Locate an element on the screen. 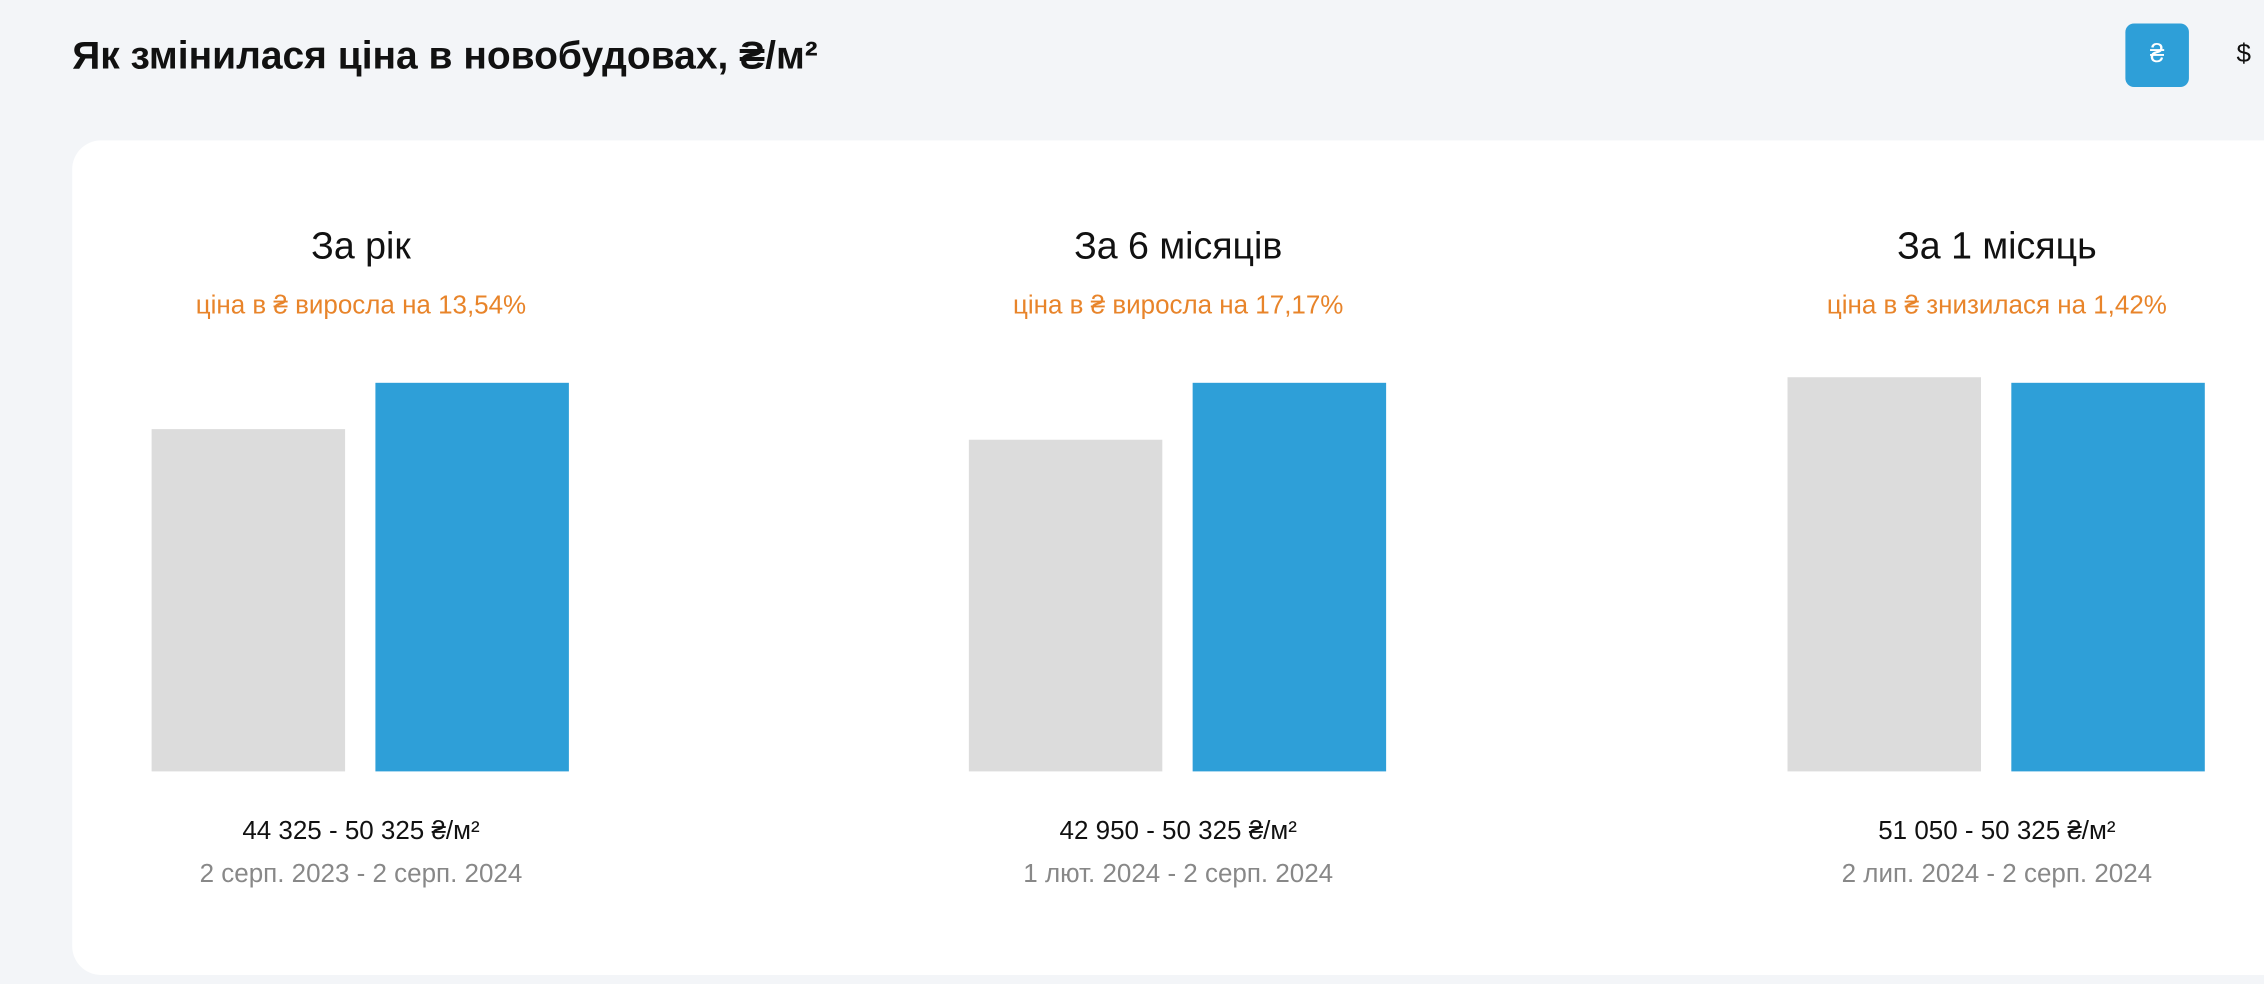  currency-label: ₴ is located at coordinates (2157, 53).